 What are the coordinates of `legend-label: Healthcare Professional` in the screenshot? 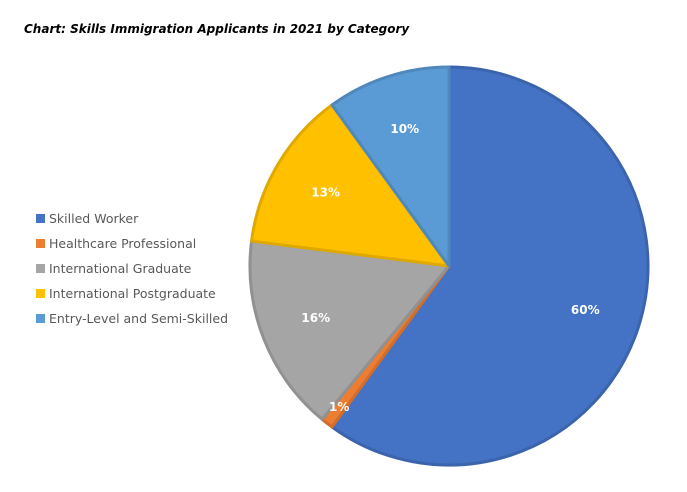 It's located at (123, 243).